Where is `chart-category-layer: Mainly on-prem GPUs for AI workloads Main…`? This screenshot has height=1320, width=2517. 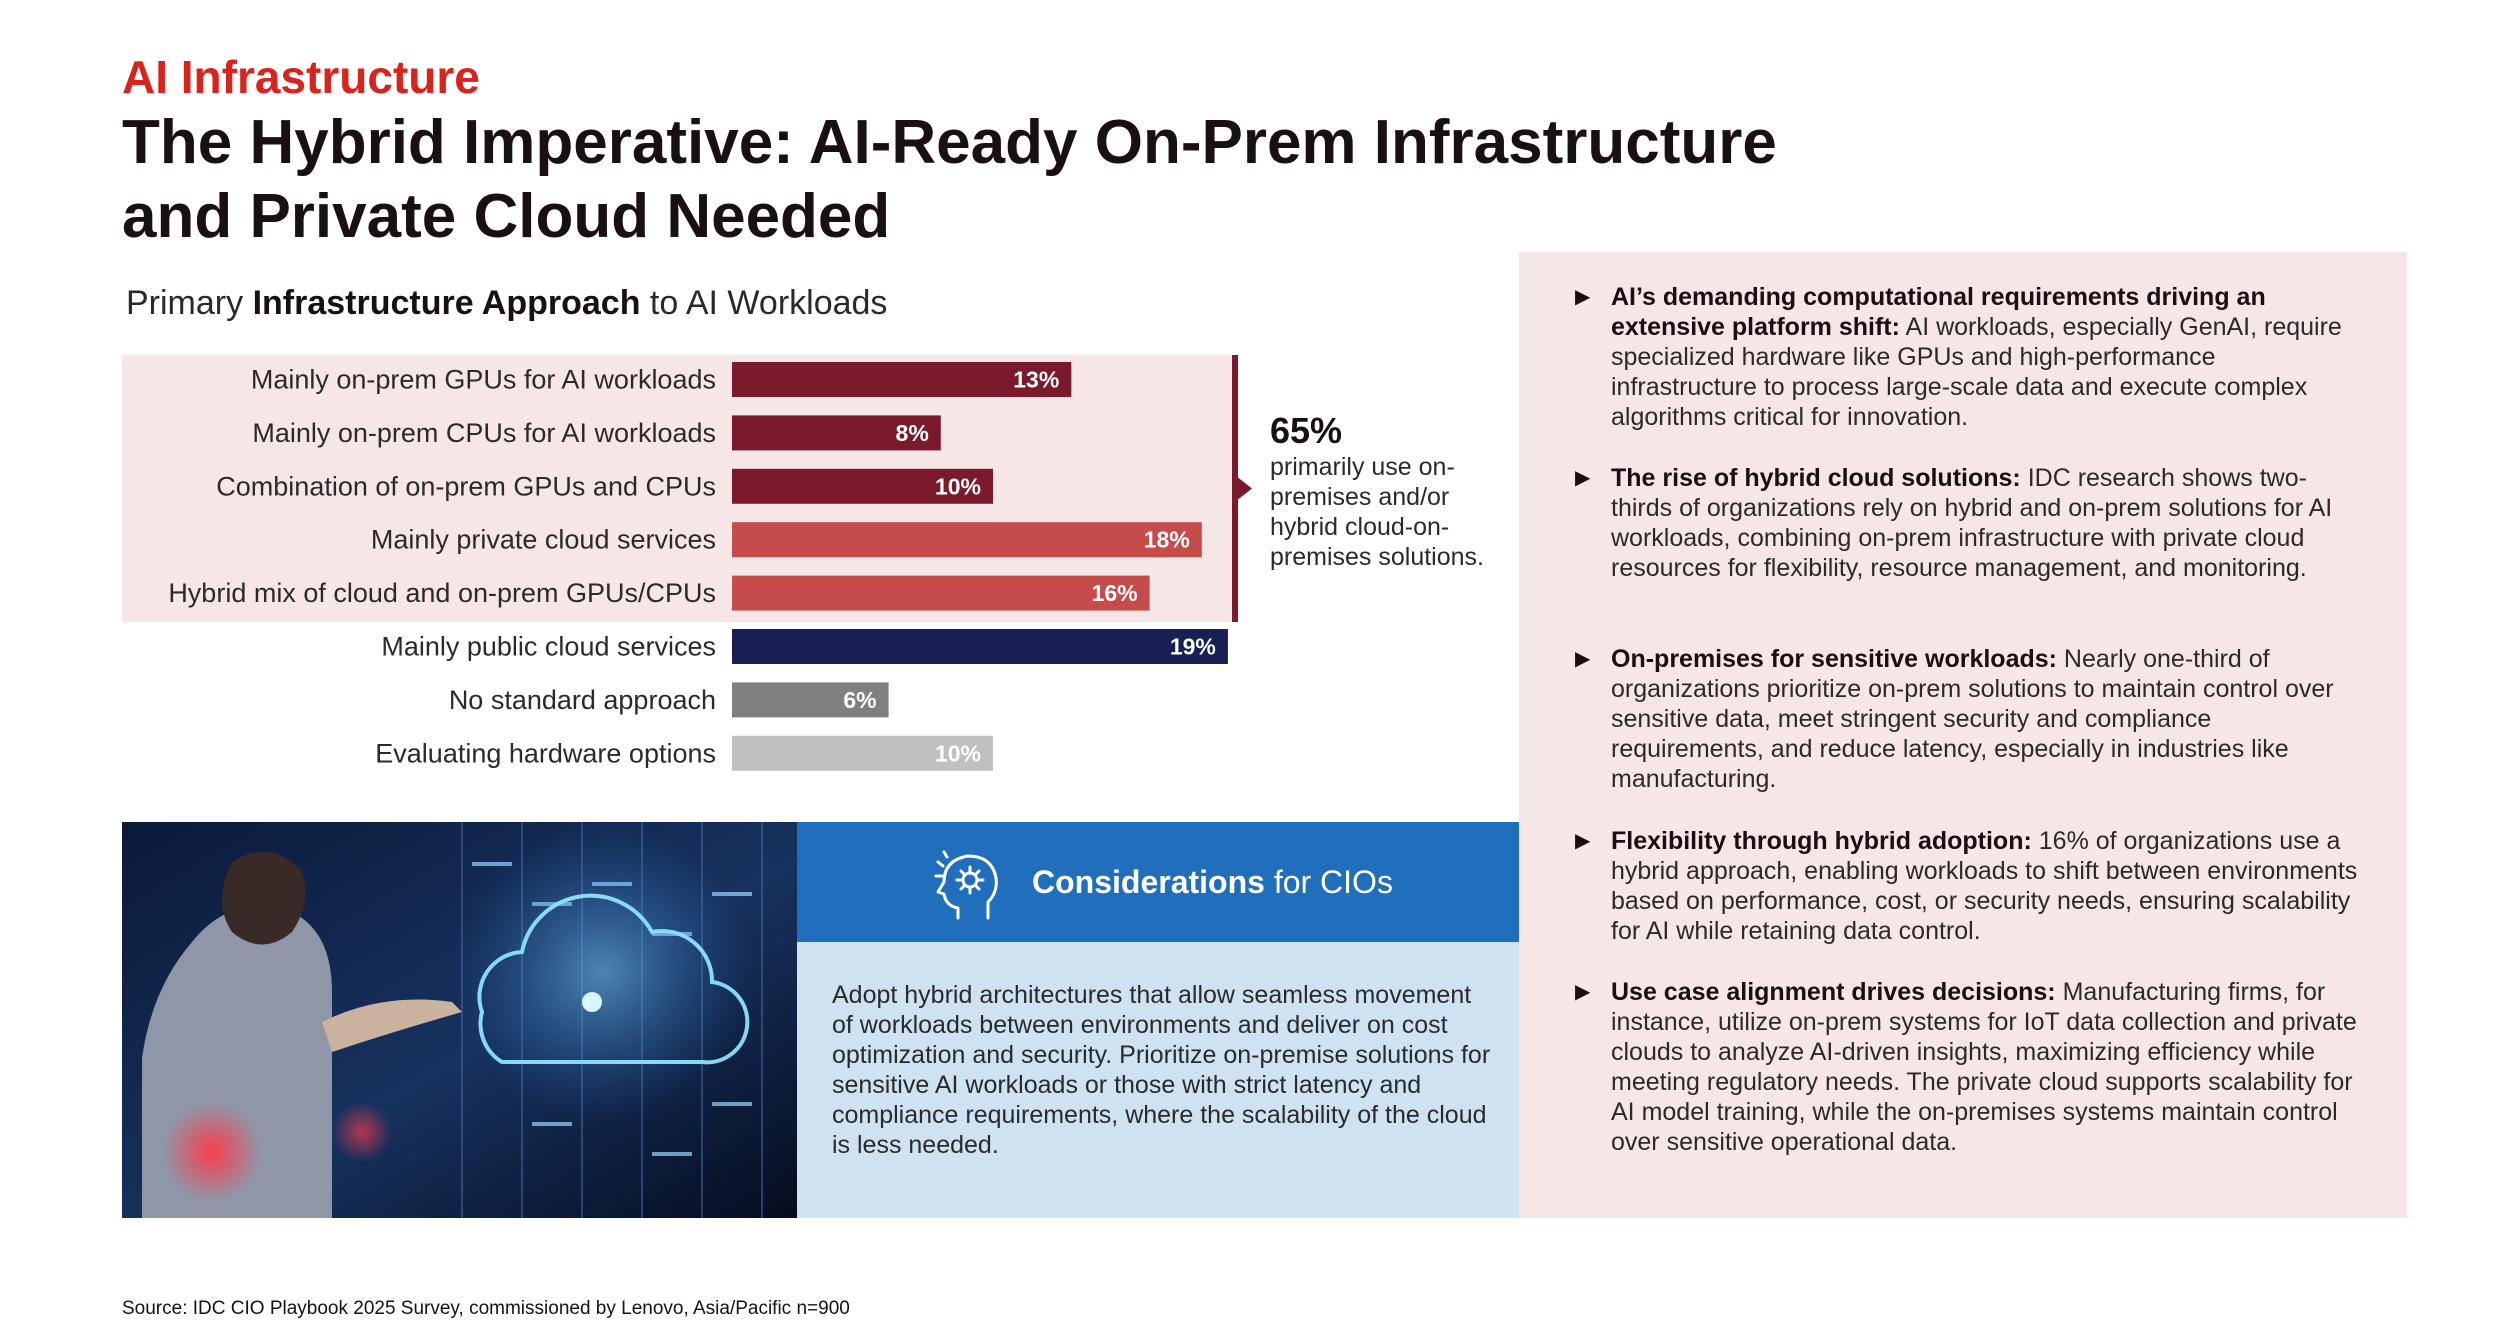
chart-category-layer: Mainly on-prem GPUs for AI workloads Main… is located at coordinates (442, 567).